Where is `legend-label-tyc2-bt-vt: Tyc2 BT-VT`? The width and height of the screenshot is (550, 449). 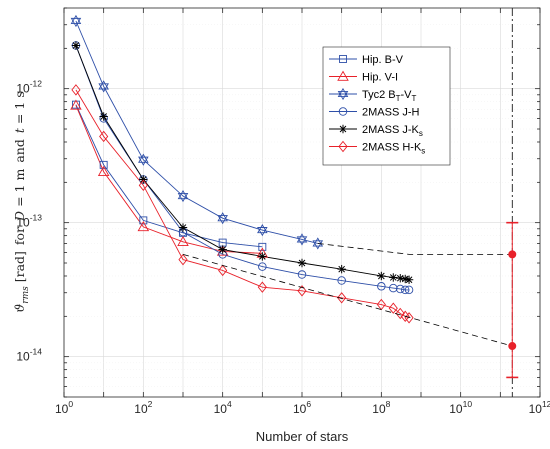
legend-label-tyc2-bt-vt: Tyc2 BT-VT is located at coordinates (389, 96).